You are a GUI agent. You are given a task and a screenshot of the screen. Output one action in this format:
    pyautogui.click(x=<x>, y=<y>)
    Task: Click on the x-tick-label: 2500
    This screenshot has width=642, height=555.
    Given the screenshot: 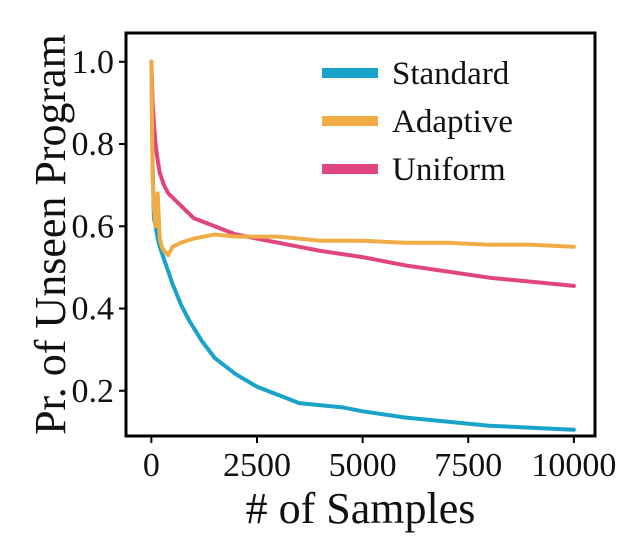 What is the action you would take?
    pyautogui.click(x=257, y=465)
    